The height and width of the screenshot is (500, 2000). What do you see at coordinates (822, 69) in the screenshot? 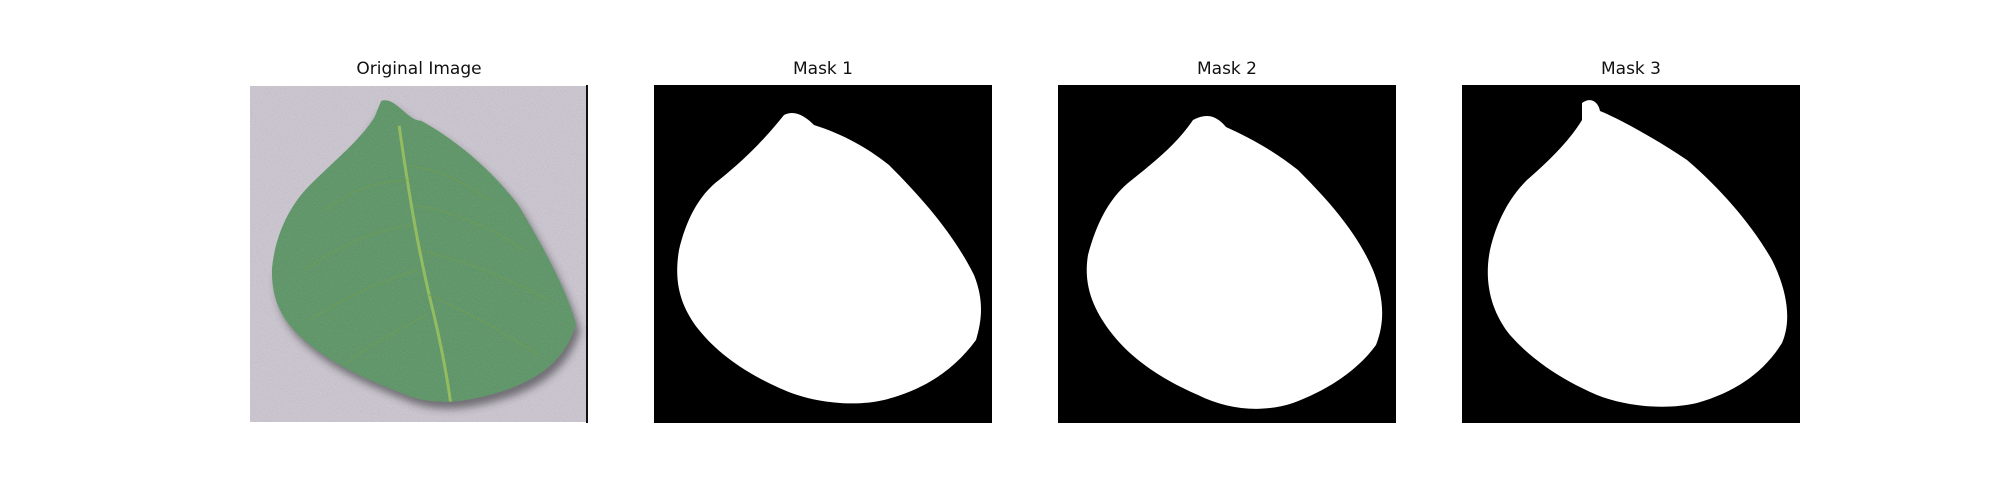
I see `panel-title: Mask 1` at bounding box center [822, 69].